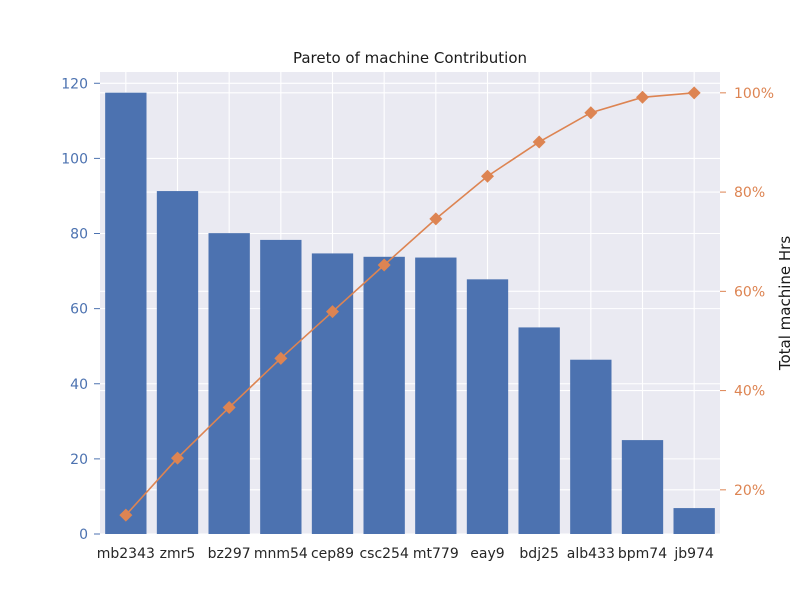  What do you see at coordinates (229, 407) in the screenshot?
I see `cumulative-point-bz297` at bounding box center [229, 407].